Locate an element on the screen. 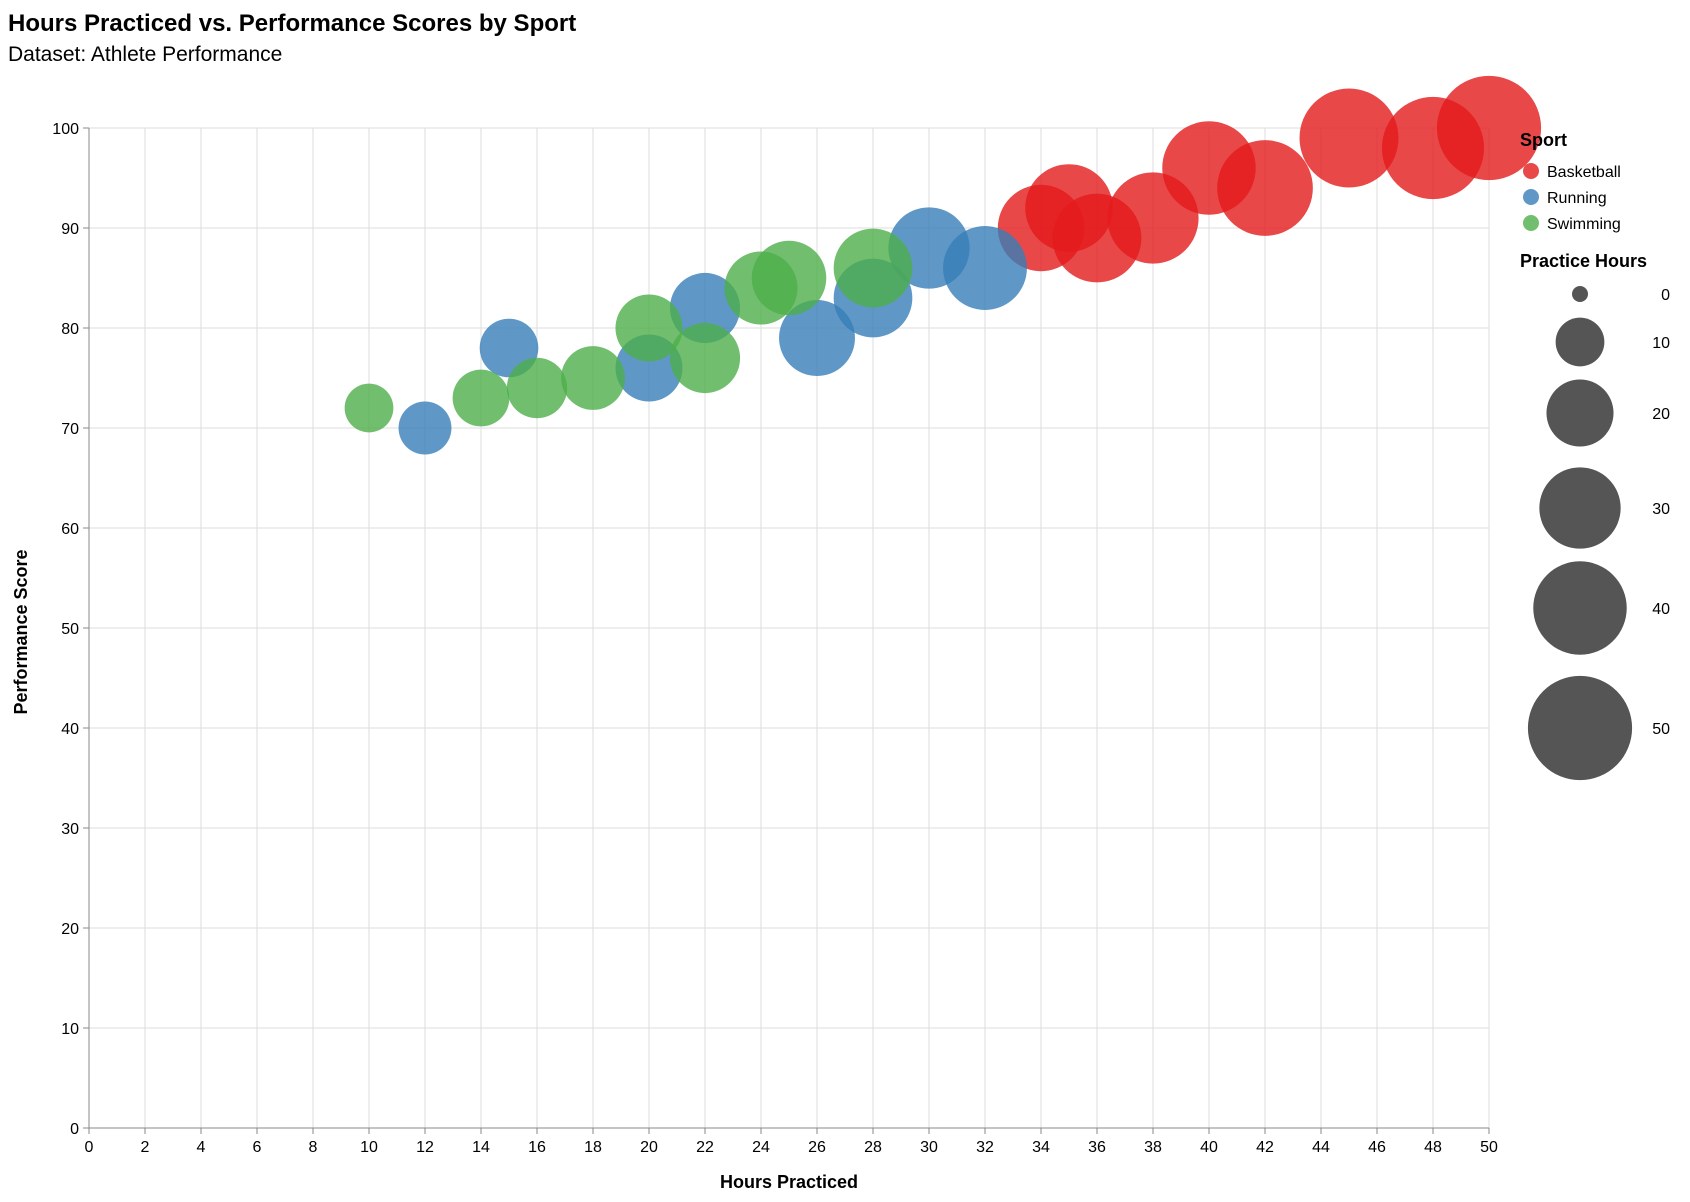 This screenshot has width=1690, height=1202. x-tick-label: 14 is located at coordinates (481, 1147).